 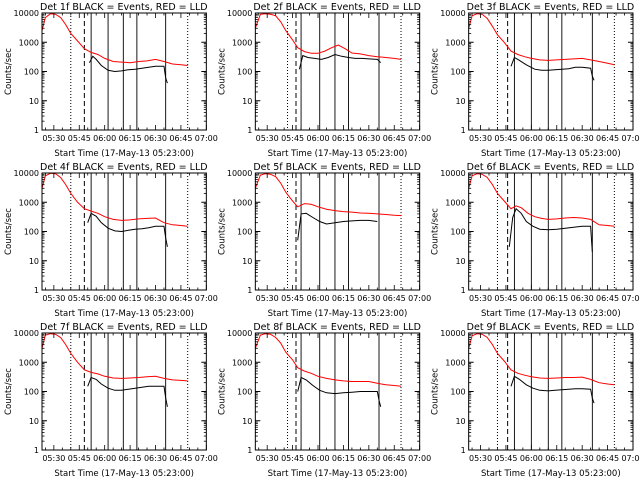 What do you see at coordinates (337, 327) in the screenshot?
I see `panel-title: Det 8f BLACK = Events, RED = LLD` at bounding box center [337, 327].